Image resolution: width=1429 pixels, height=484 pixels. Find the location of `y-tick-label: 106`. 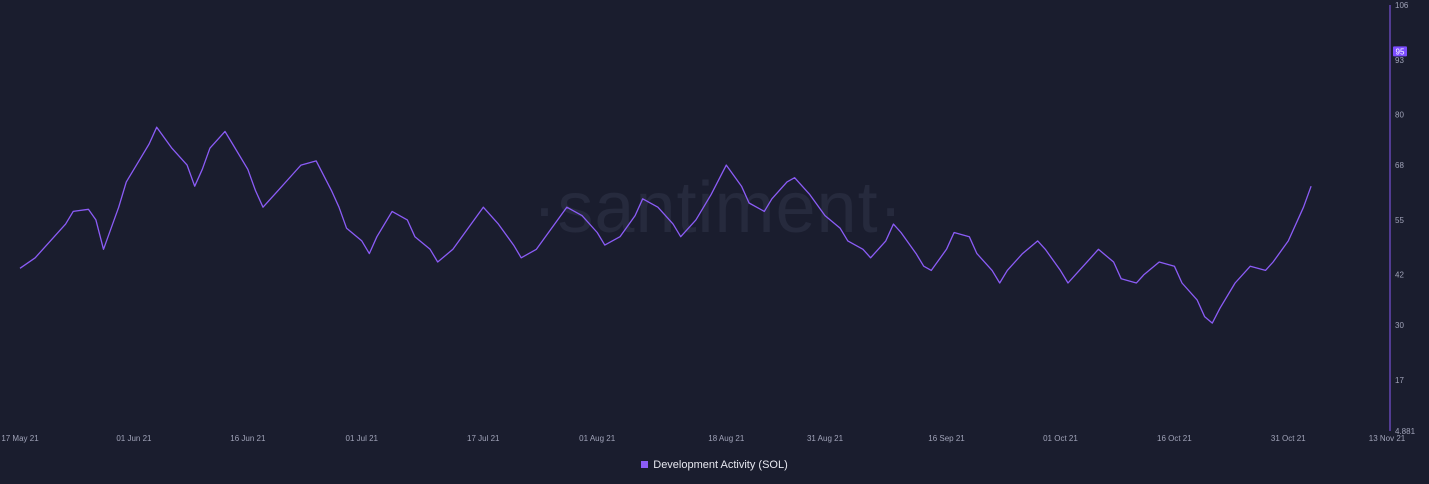

y-tick-label: 106 is located at coordinates (1402, 5).